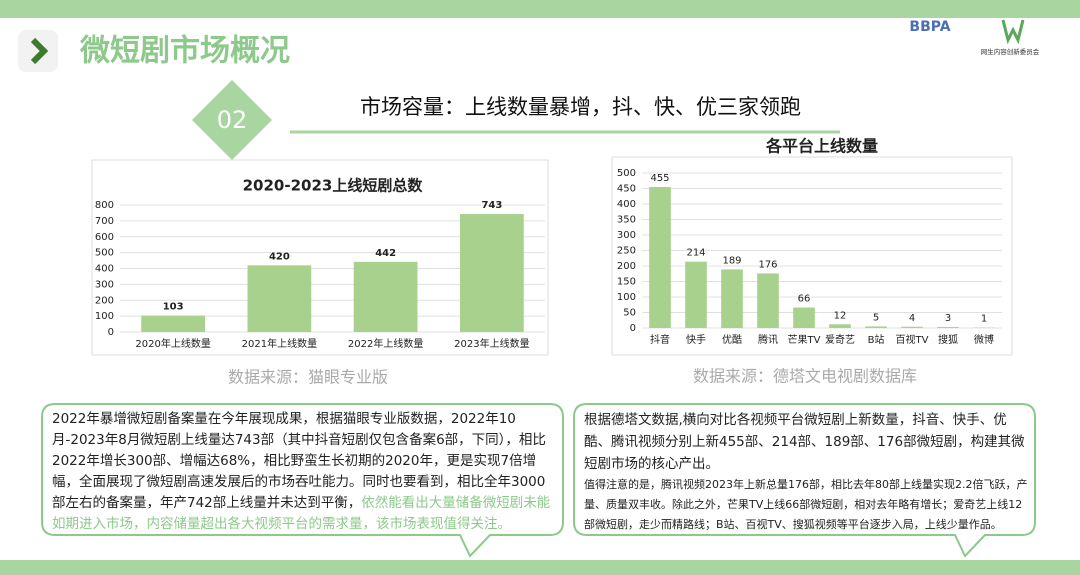  Describe the element at coordinates (540, 9) in the screenshot. I see `top-band` at that location.